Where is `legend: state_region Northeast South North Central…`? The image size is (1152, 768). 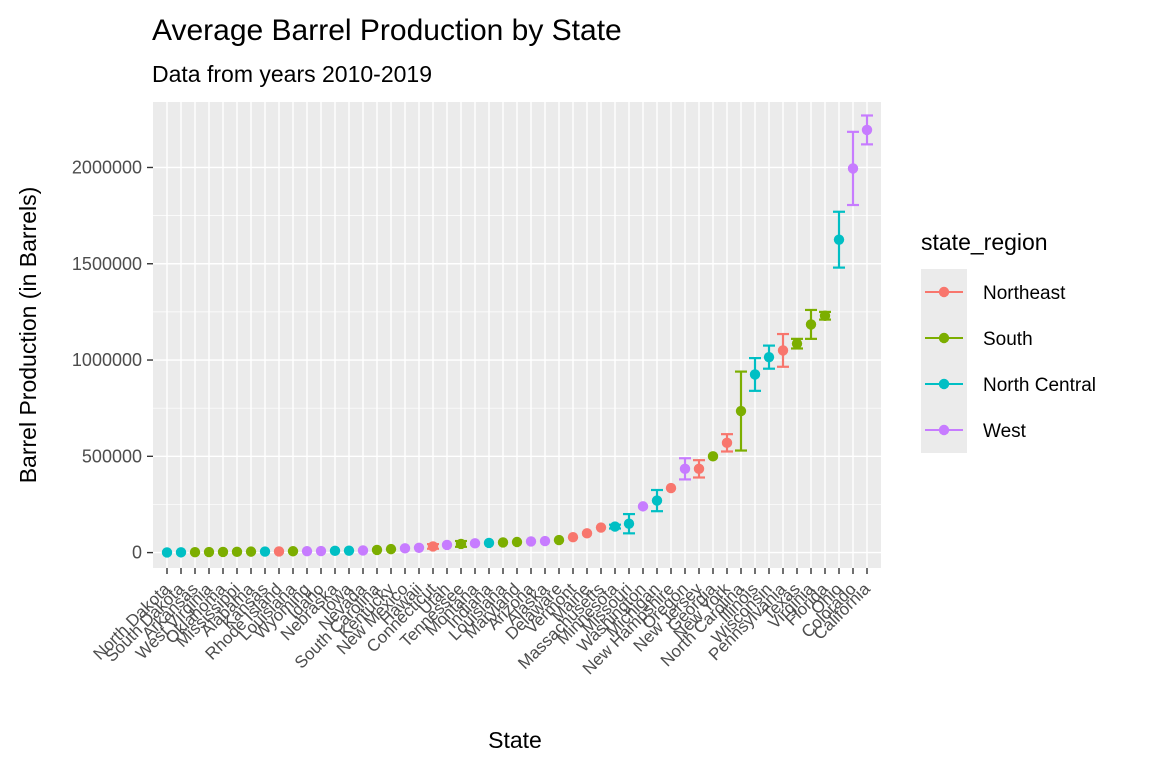
legend: state_region Northeast South North Central… is located at coordinates (1008, 341).